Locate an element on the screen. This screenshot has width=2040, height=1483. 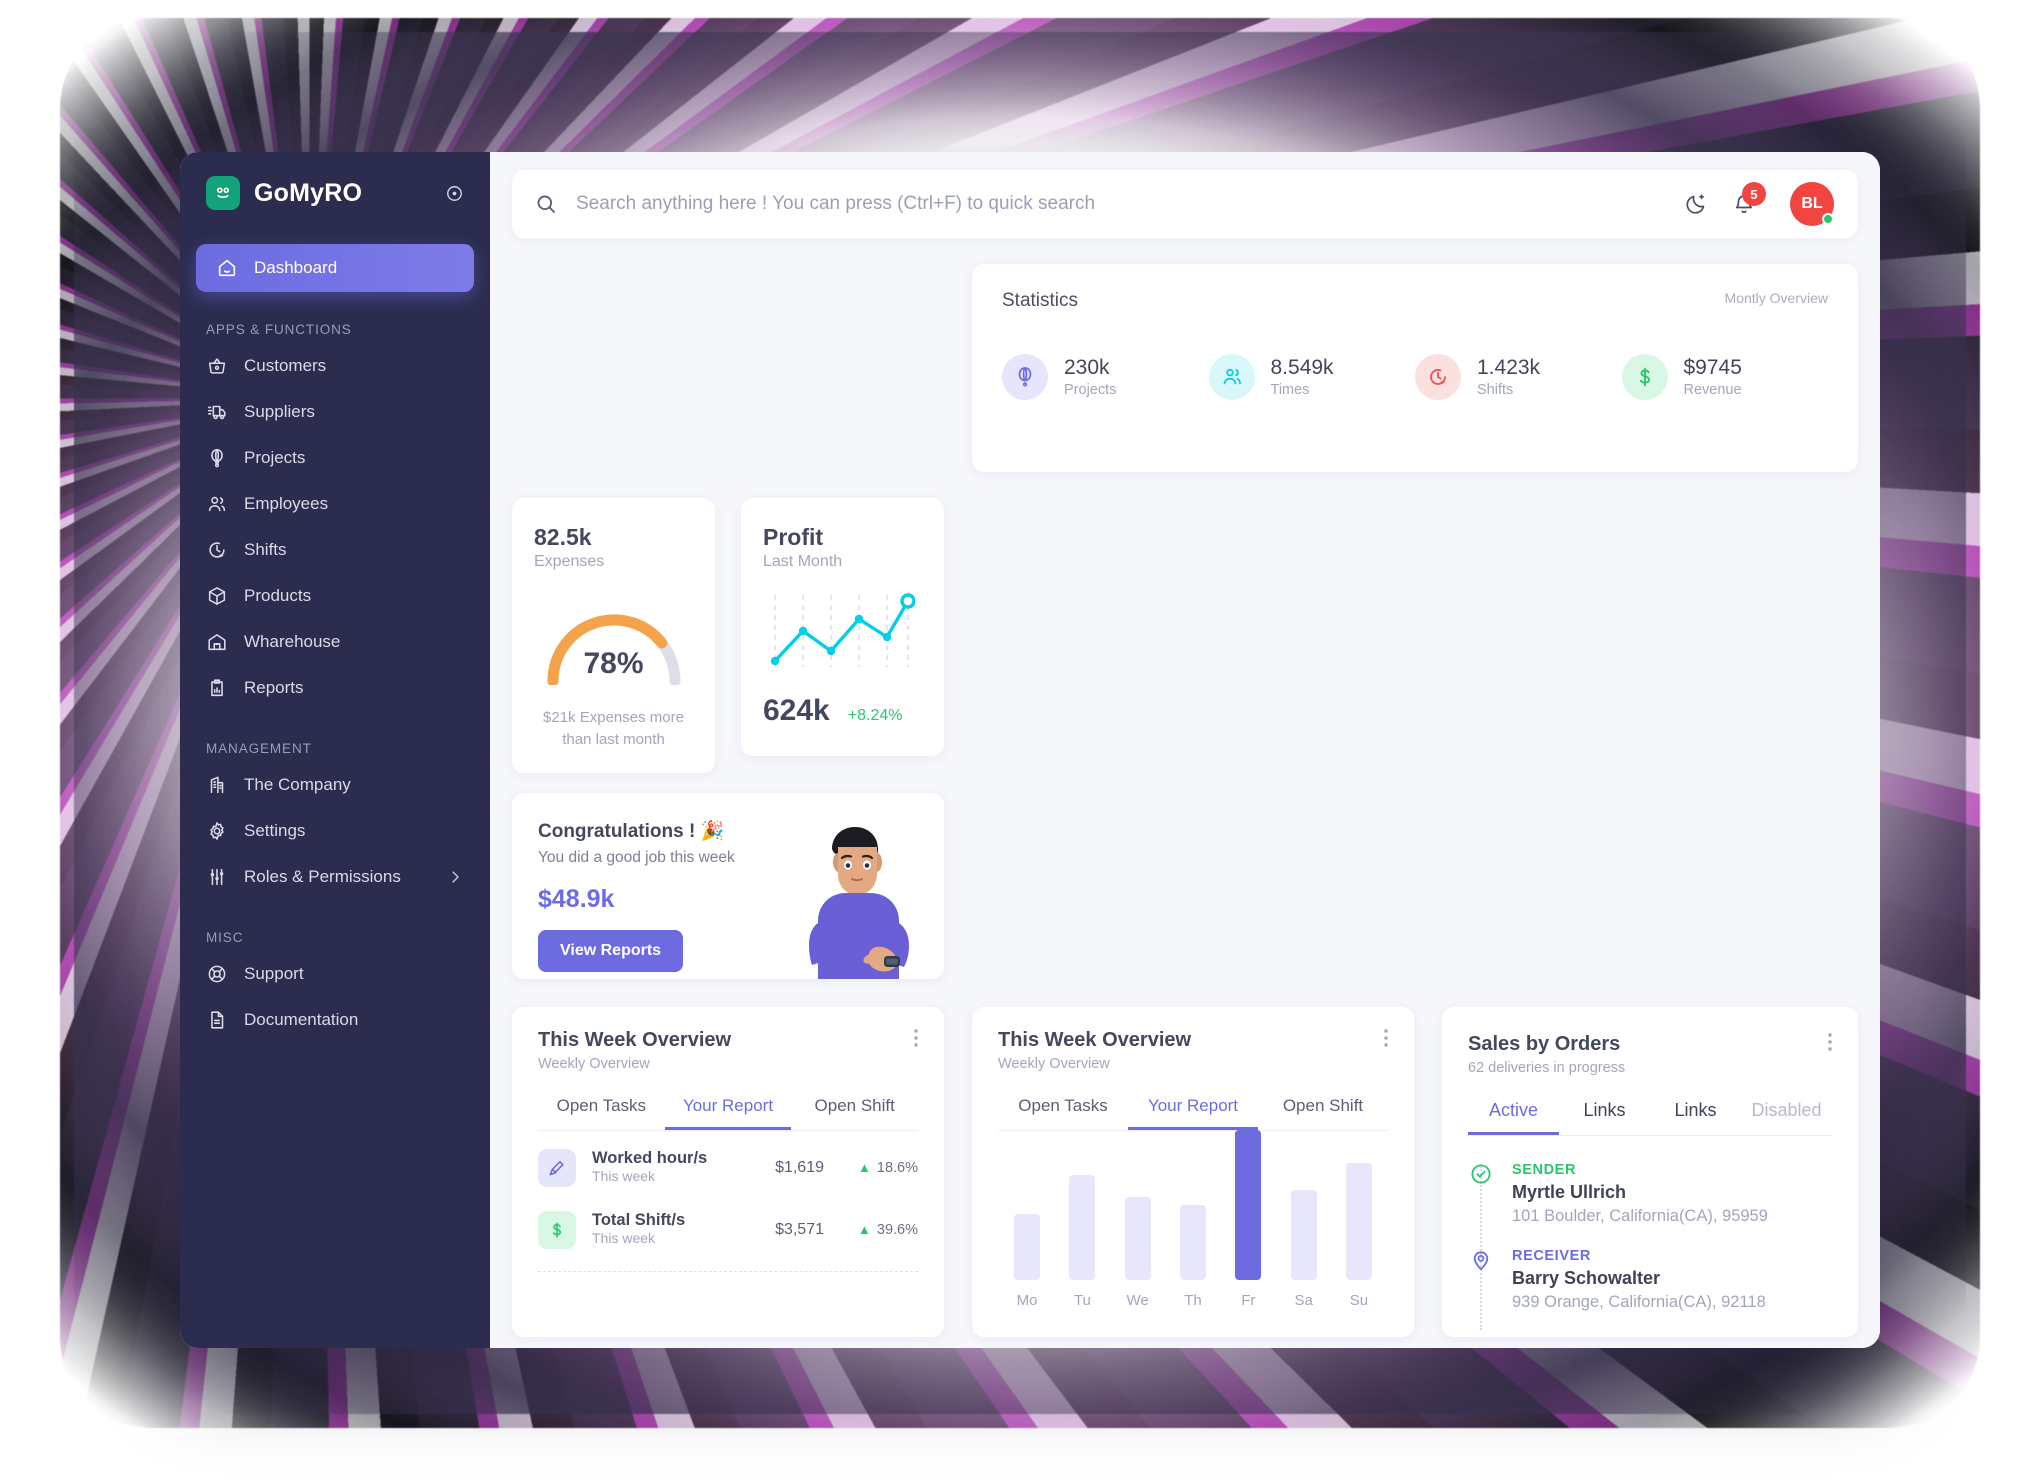
chevron-right-icon is located at coordinates (455, 877).